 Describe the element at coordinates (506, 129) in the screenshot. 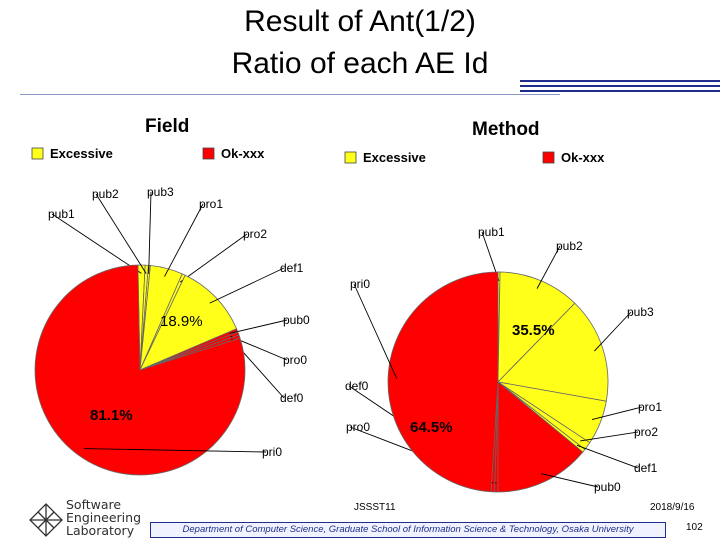

I see `chart-title-method: Method` at that location.